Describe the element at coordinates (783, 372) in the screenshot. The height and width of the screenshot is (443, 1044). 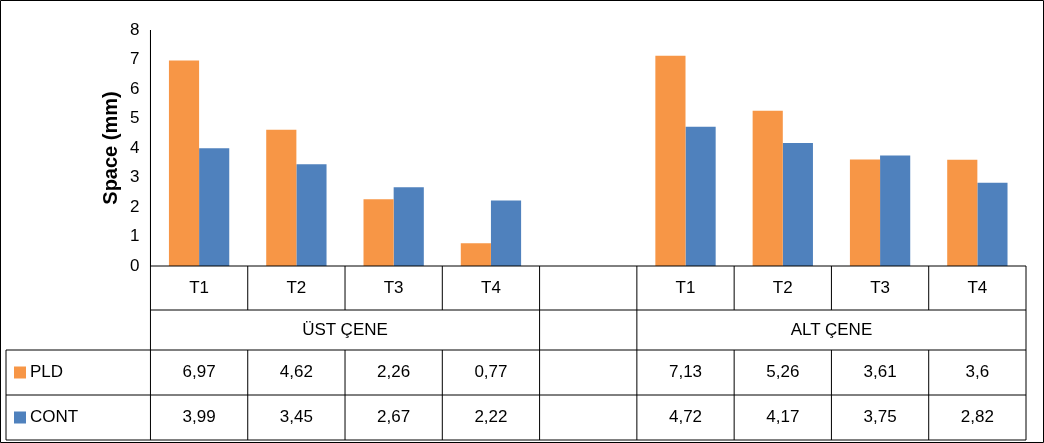
I see `data-label: 5,26` at that location.